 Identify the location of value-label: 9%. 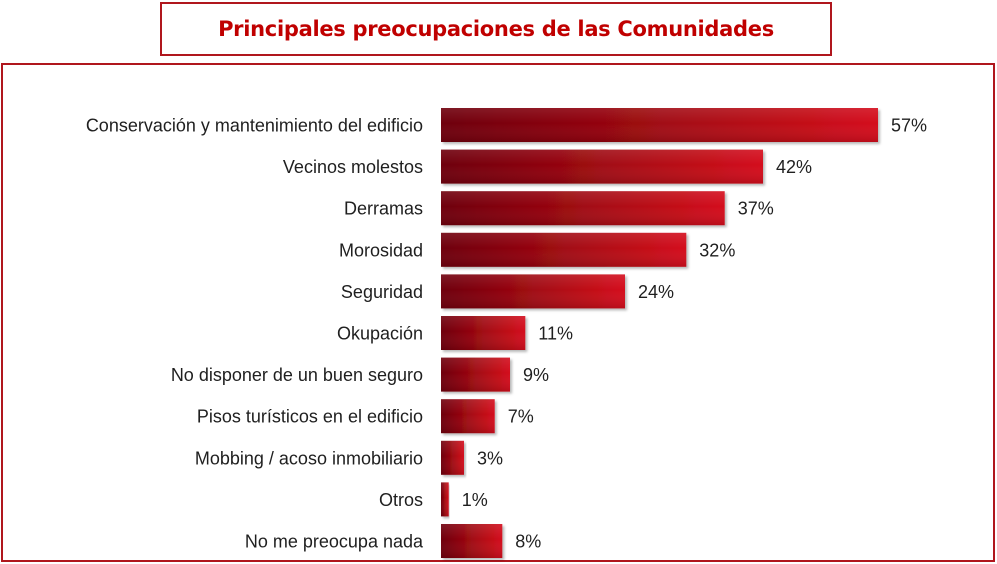
(536, 375).